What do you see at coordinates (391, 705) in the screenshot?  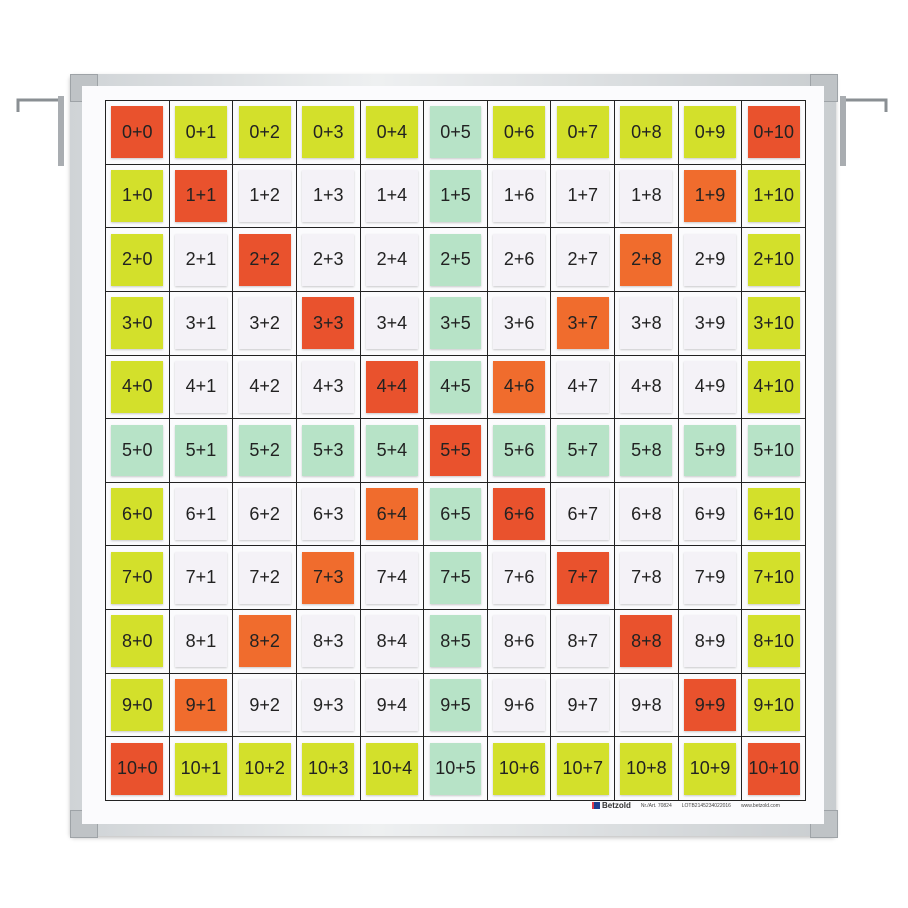 I see `sum-card: 9+4` at bounding box center [391, 705].